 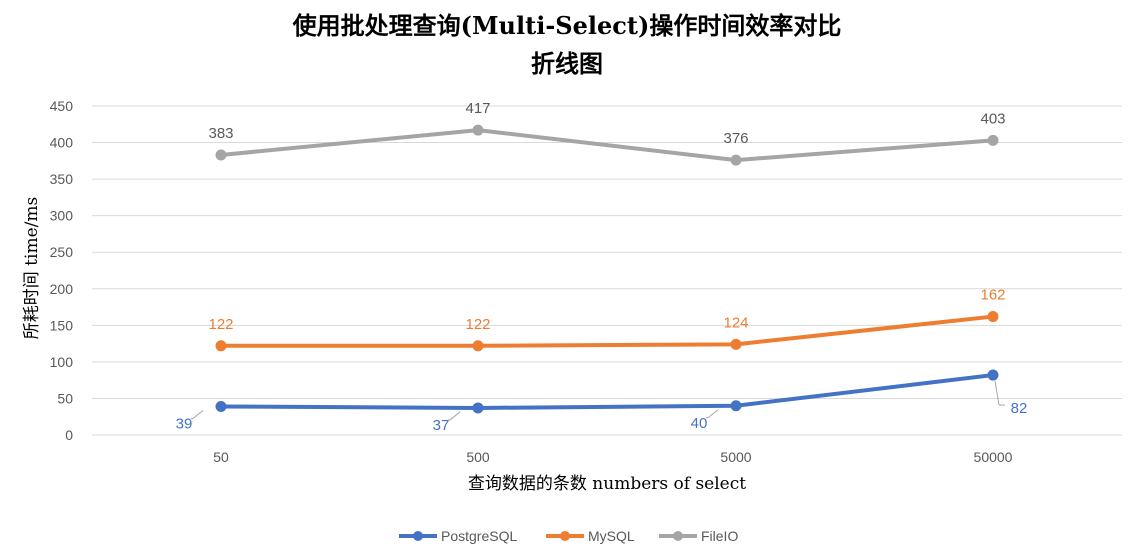 I want to click on data-label: 376, so click(x=735, y=138).